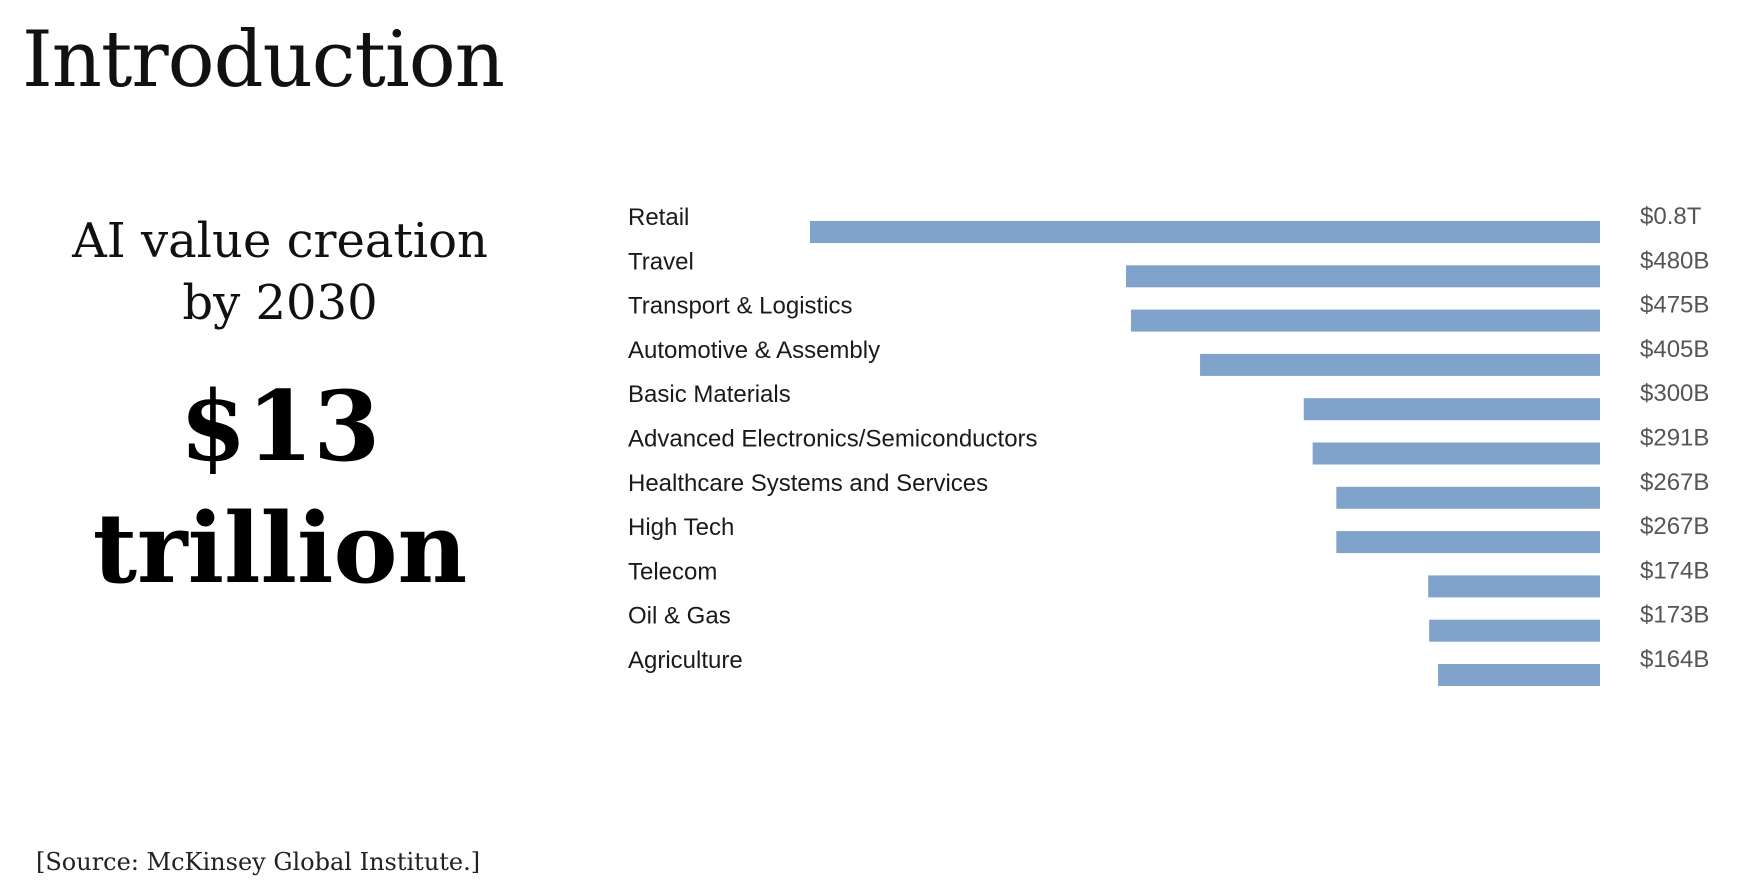 The width and height of the screenshot is (1743, 883). Describe the element at coordinates (1674, 570) in the screenshot. I see `value-label: $174B` at that location.